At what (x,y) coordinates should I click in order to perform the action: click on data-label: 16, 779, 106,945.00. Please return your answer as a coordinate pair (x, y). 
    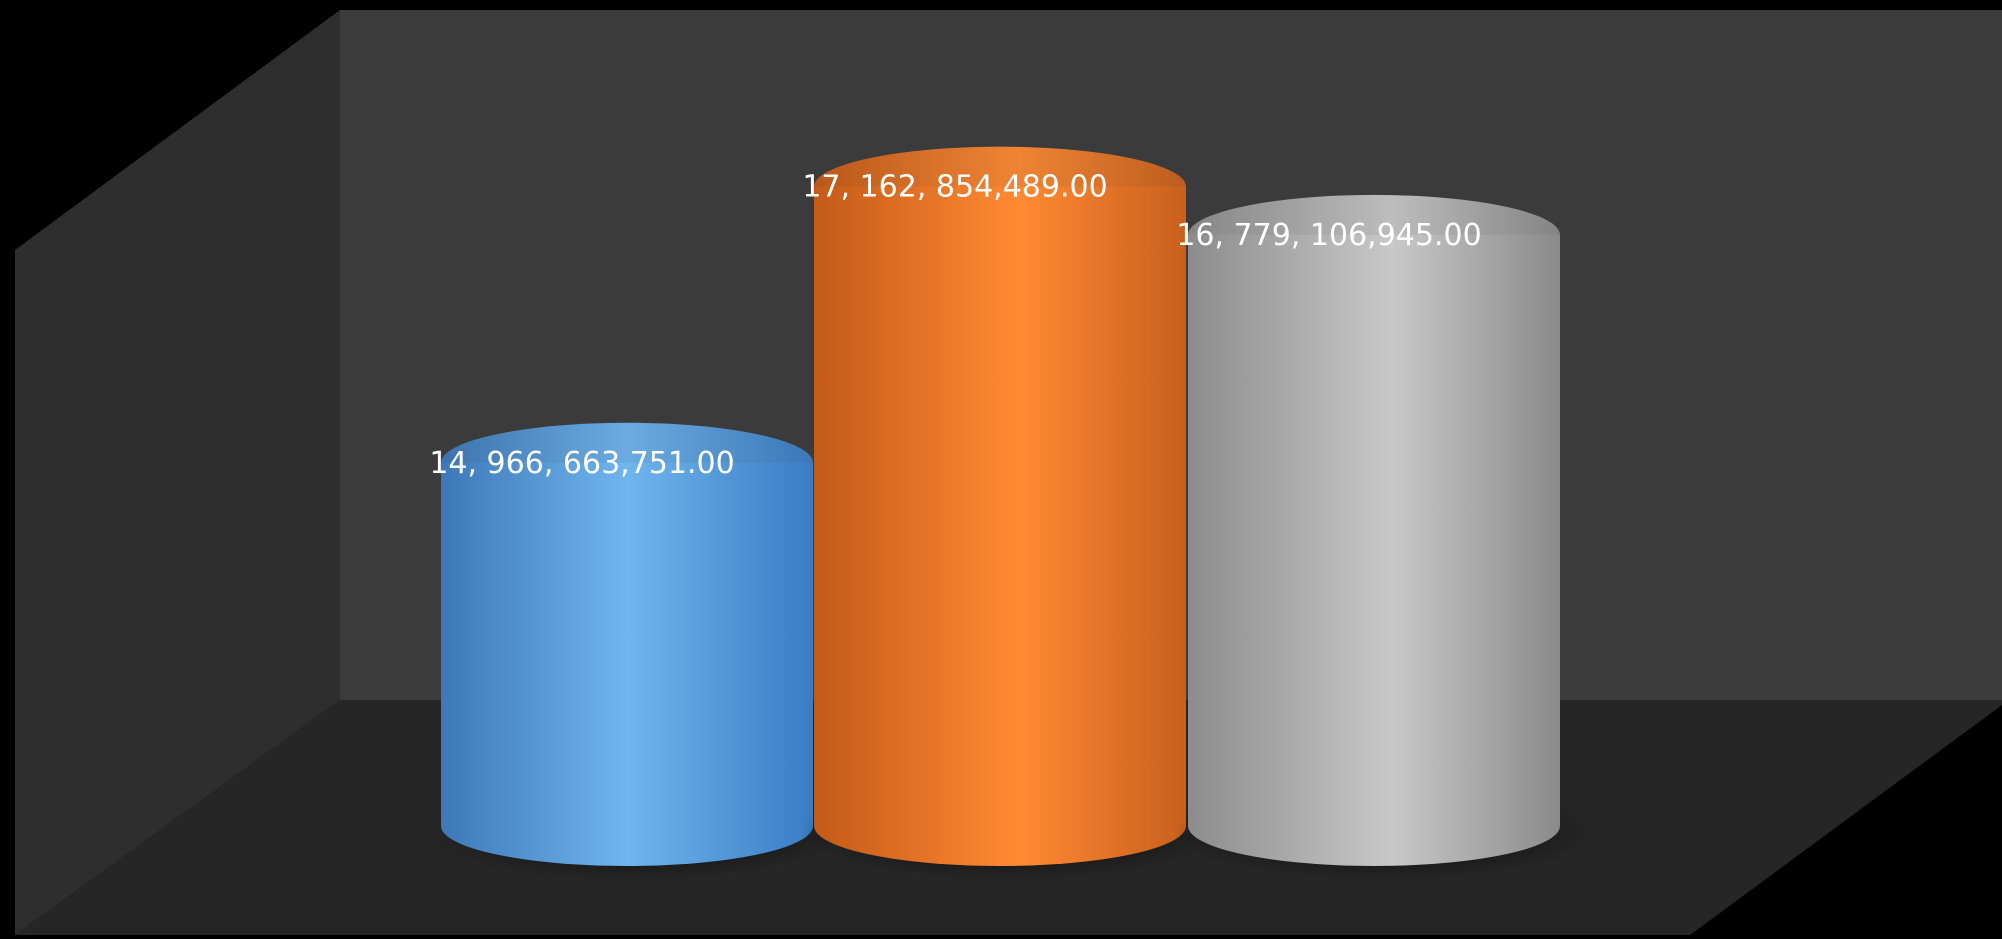
    Looking at the image, I should click on (1328, 235).